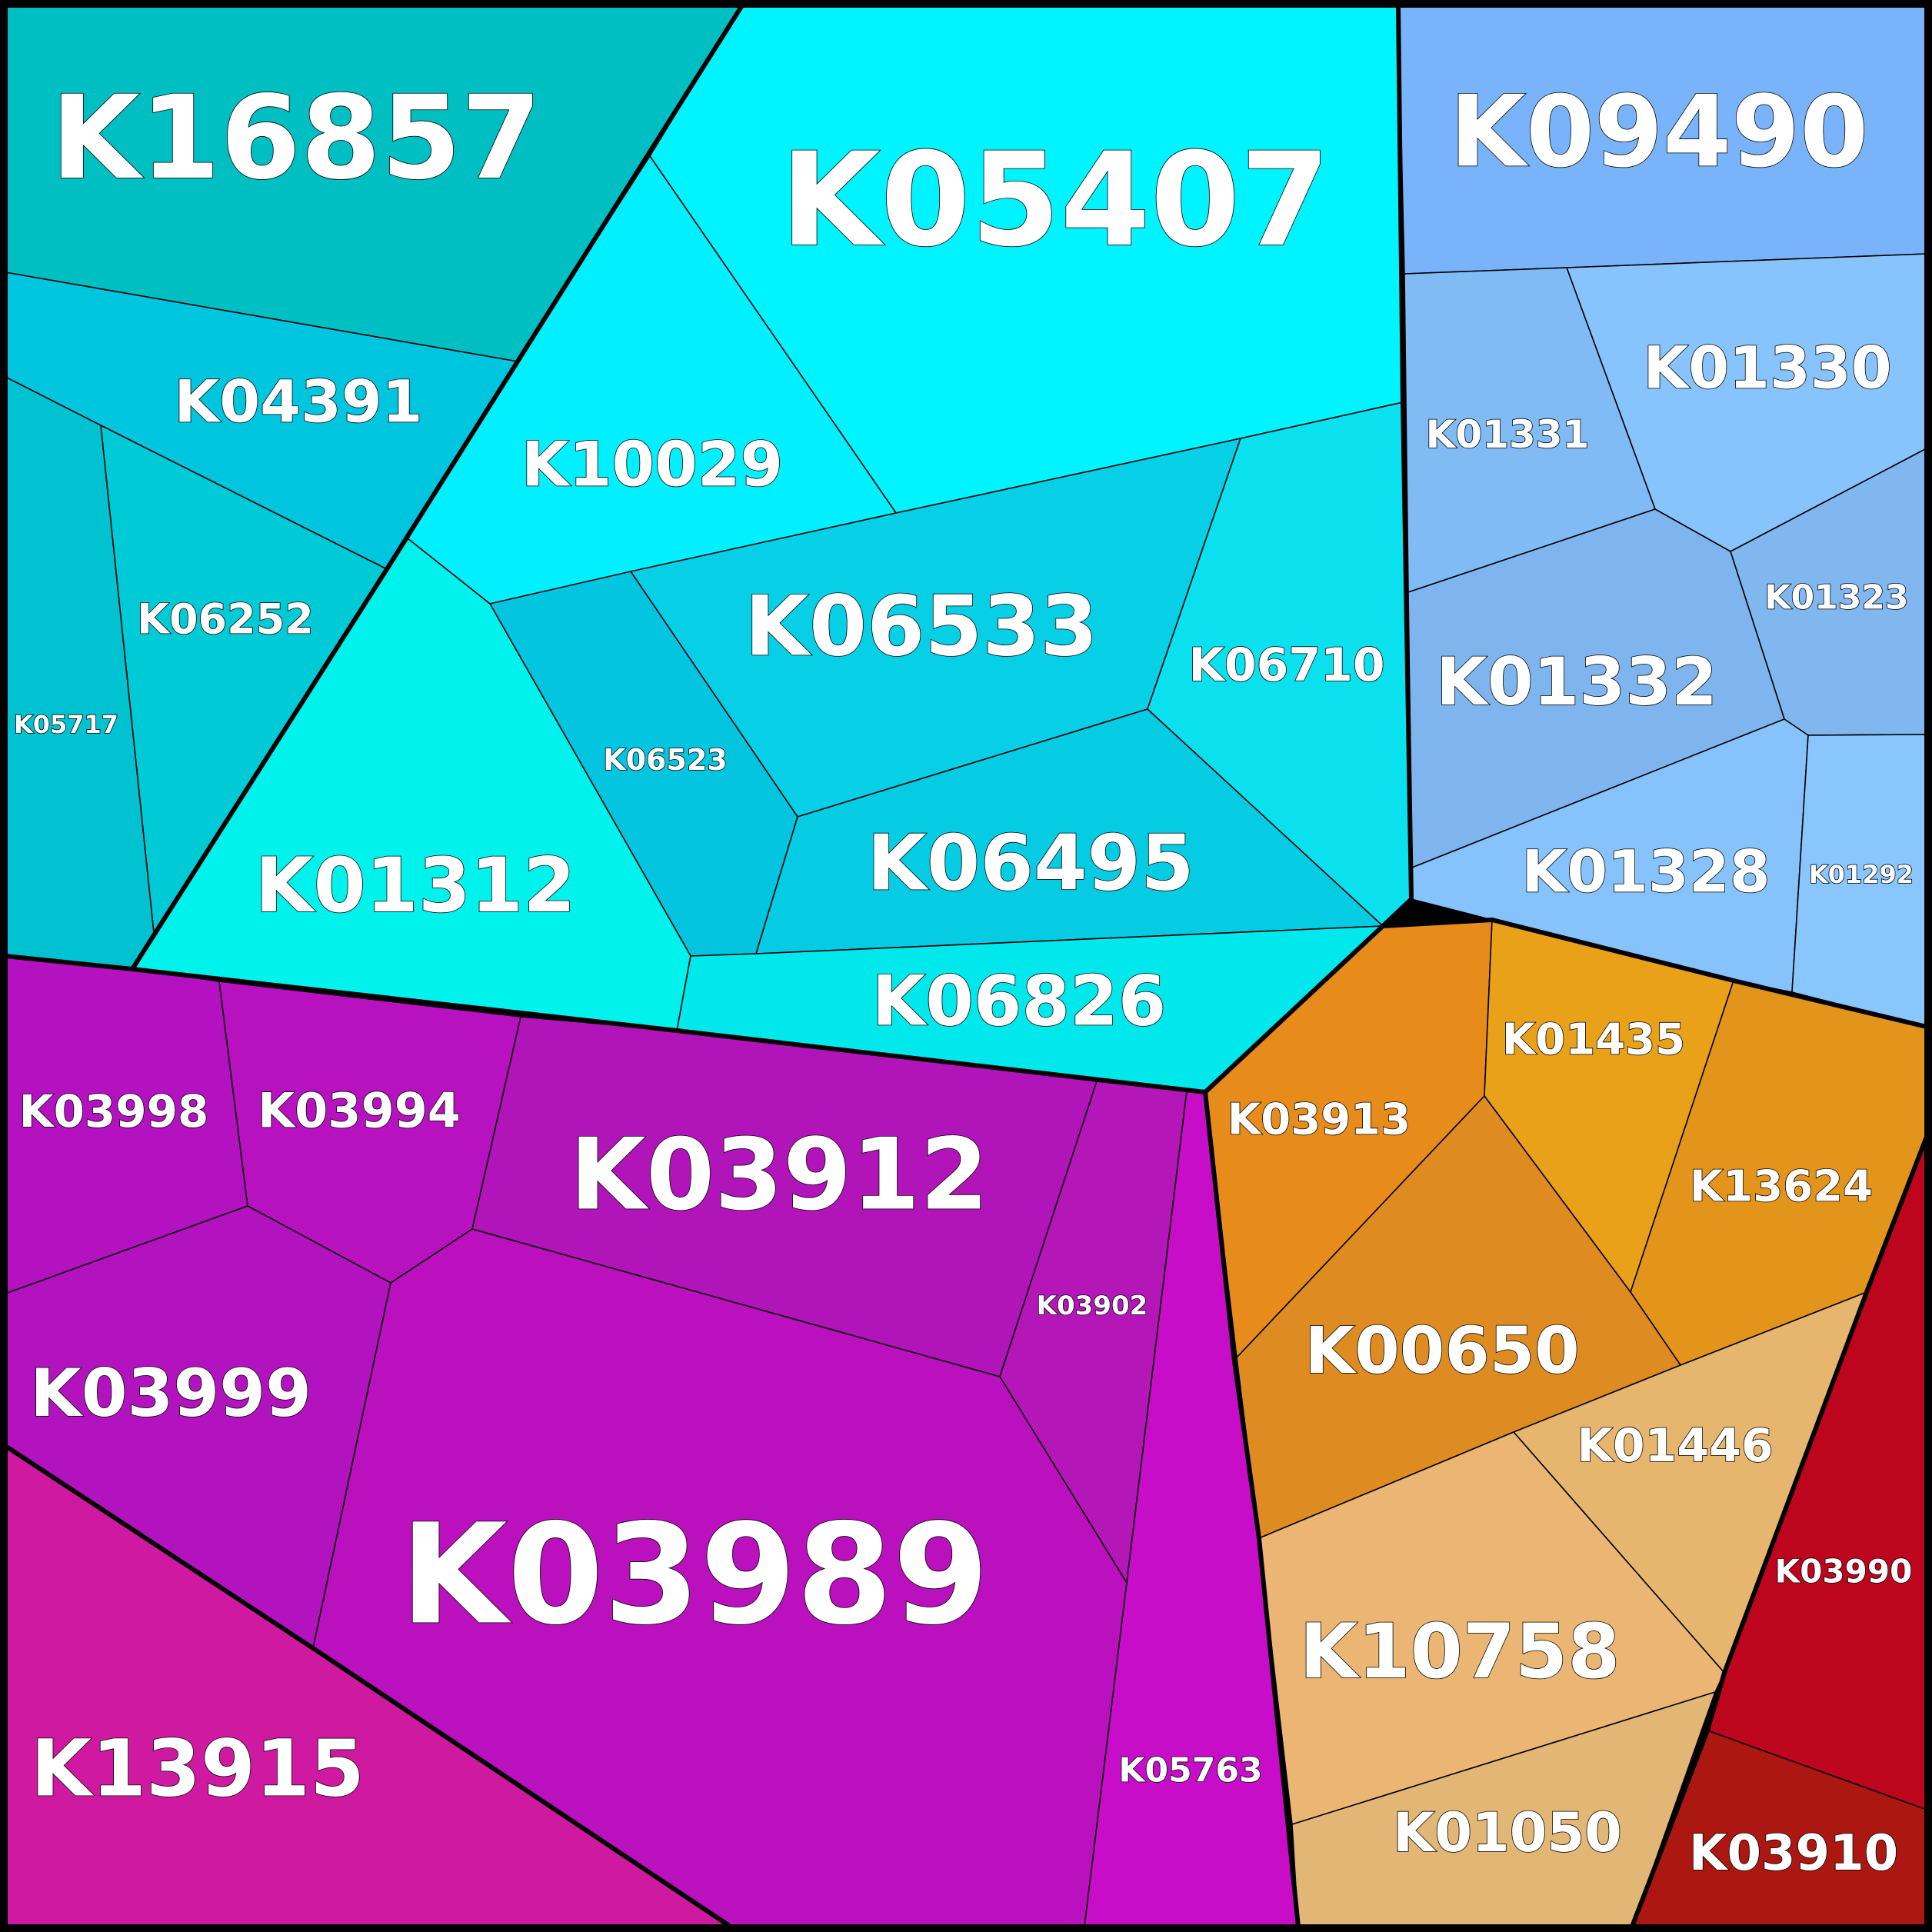 The height and width of the screenshot is (1932, 1932). I want to click on label-K01435: K01435, so click(1593, 1040).